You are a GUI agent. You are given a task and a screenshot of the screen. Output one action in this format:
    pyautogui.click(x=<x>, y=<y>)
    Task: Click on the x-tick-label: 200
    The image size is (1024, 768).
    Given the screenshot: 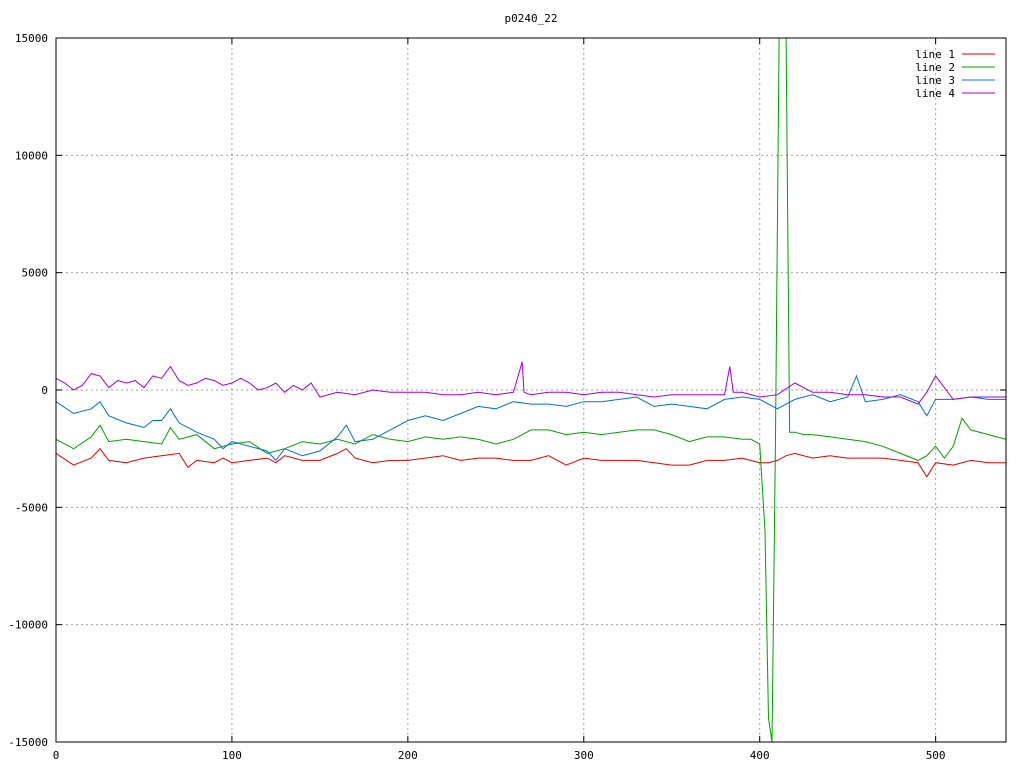 What is the action you would take?
    pyautogui.click(x=408, y=755)
    